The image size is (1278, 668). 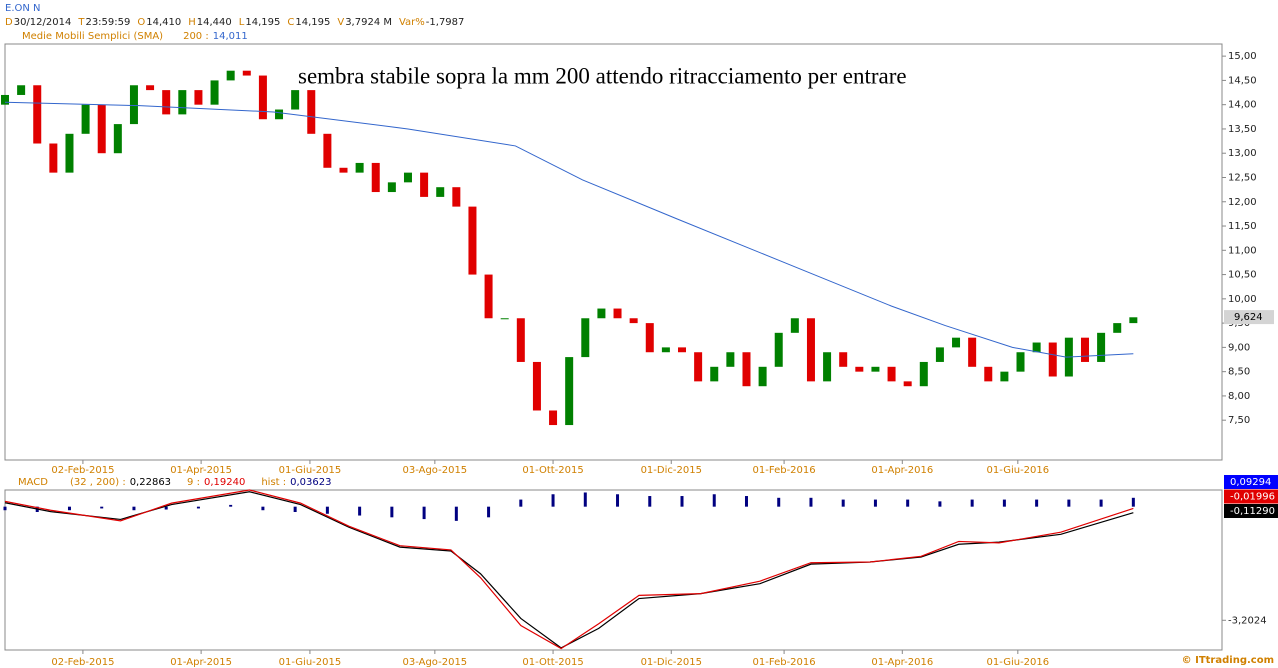 I want to click on x-tick-label: 01-Apr-2015, so click(x=201, y=662).